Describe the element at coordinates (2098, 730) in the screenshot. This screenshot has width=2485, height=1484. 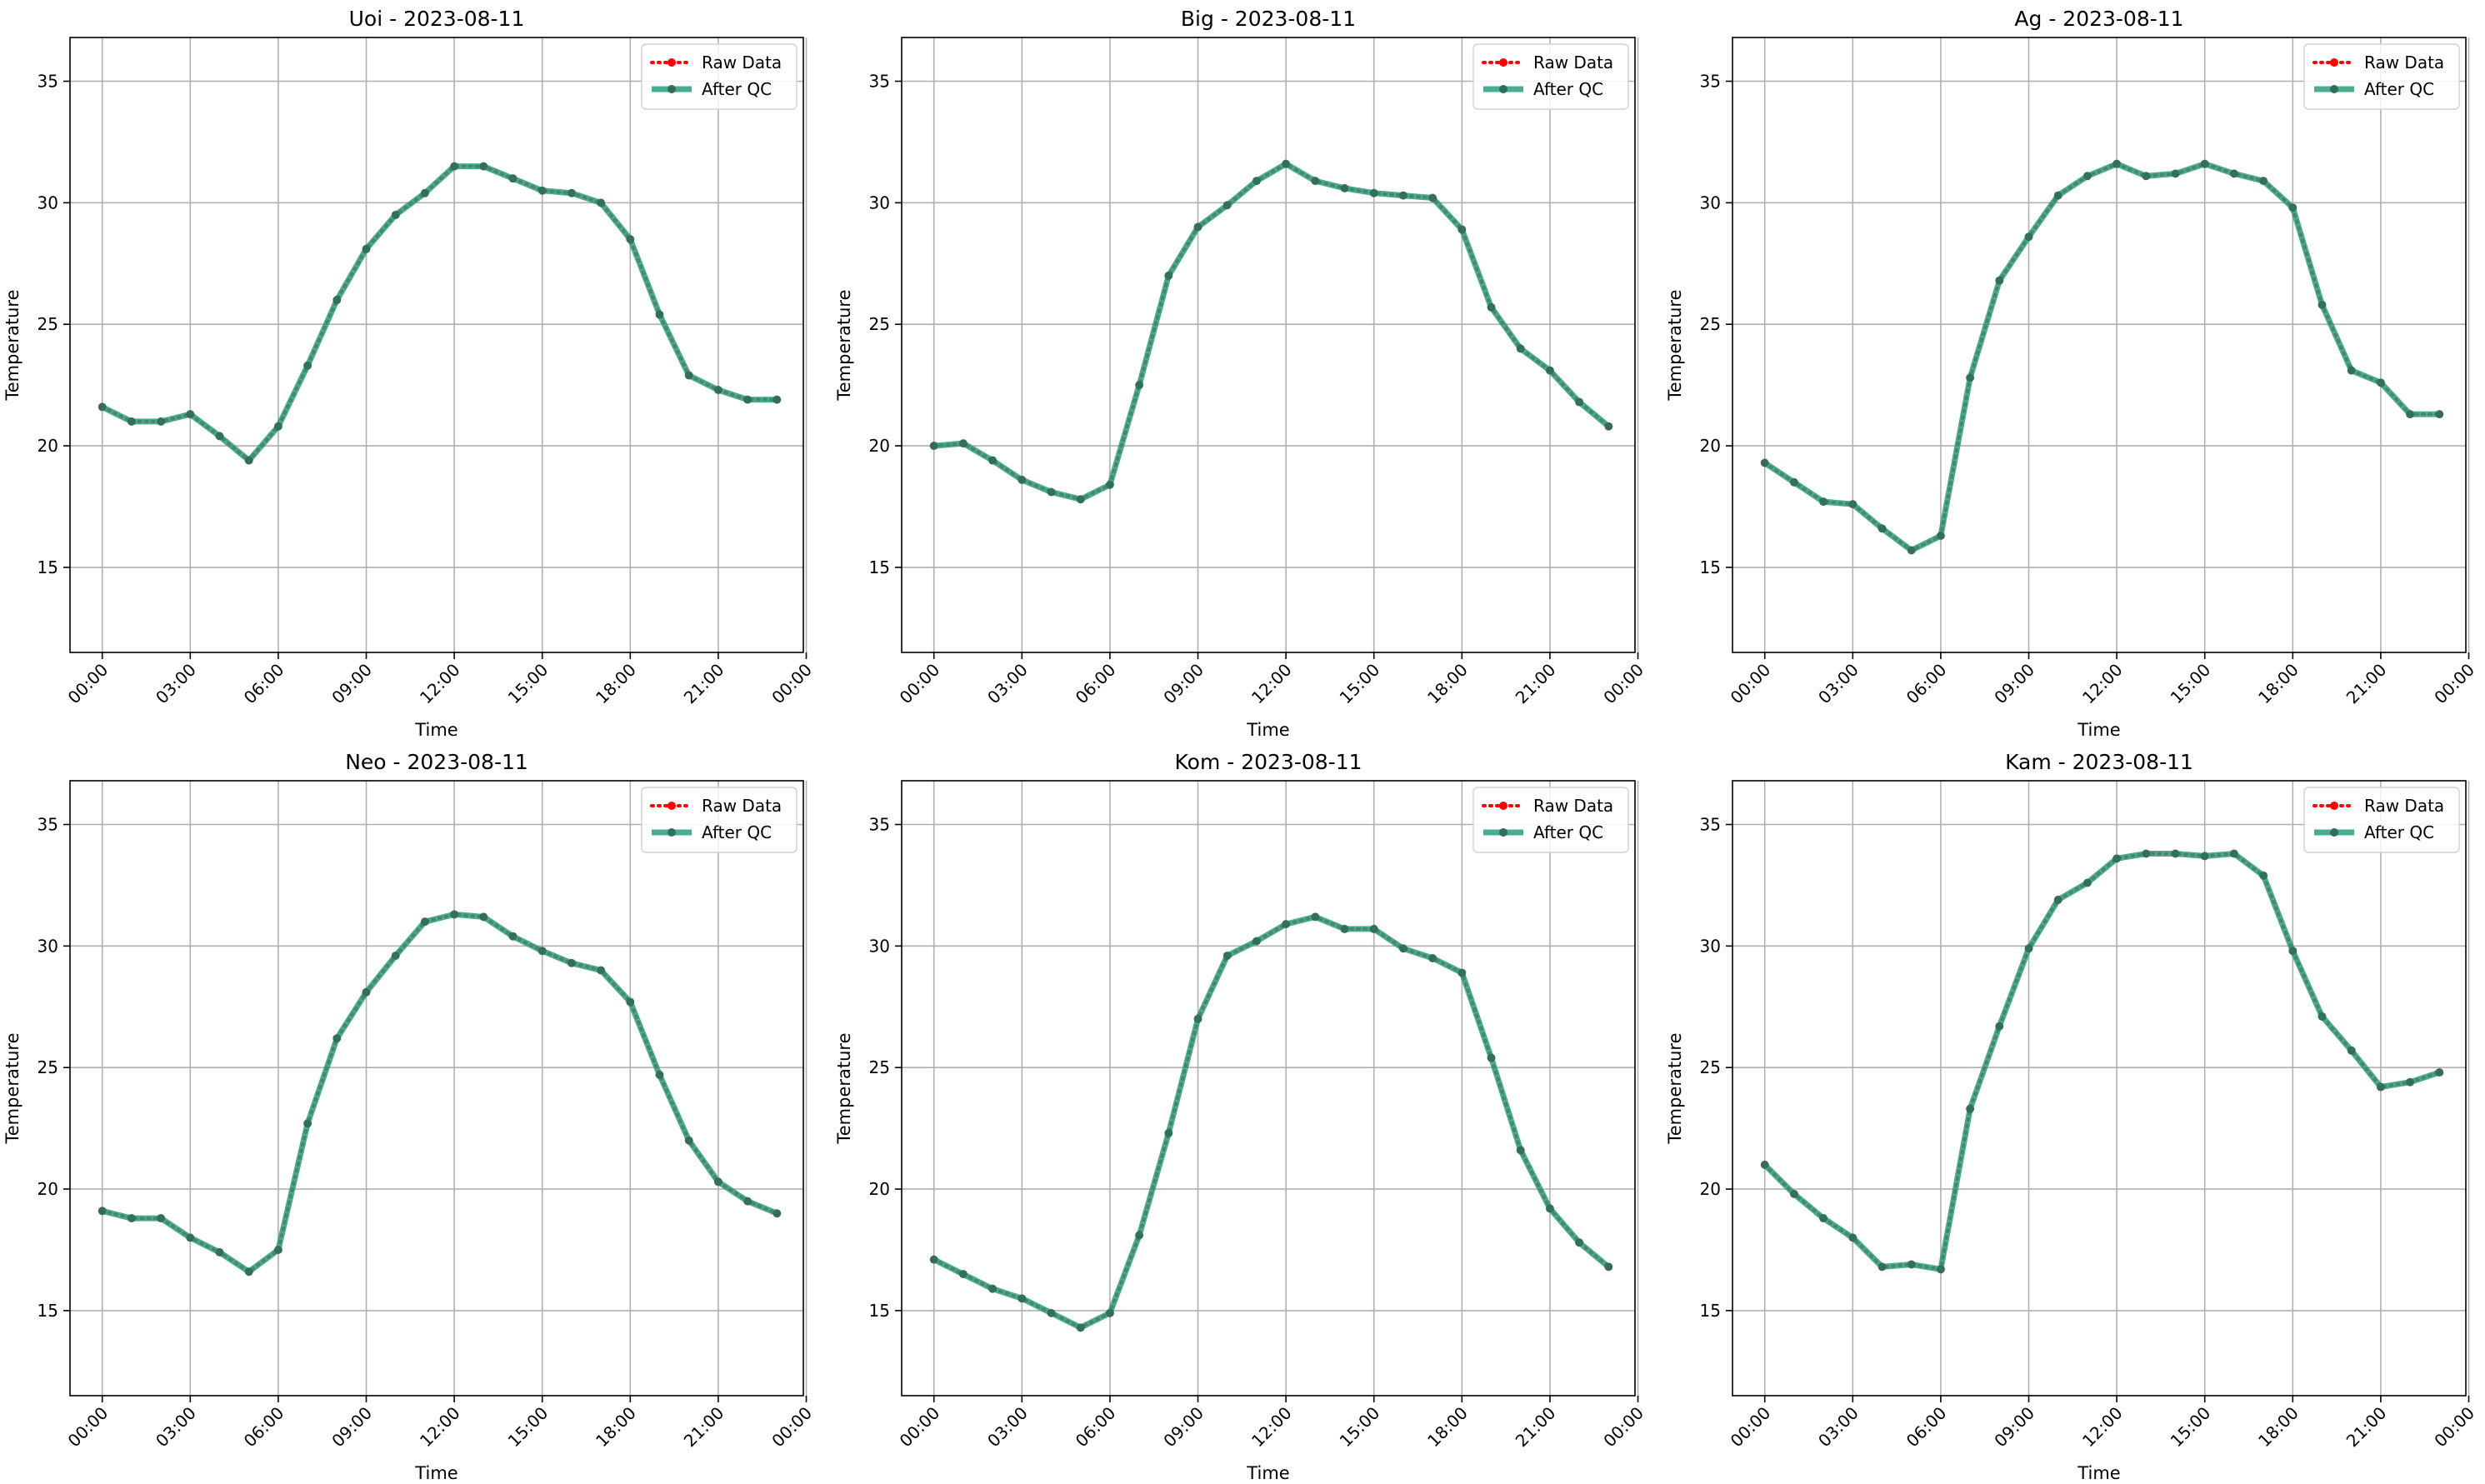
I see `x-axis-label: Time` at that location.